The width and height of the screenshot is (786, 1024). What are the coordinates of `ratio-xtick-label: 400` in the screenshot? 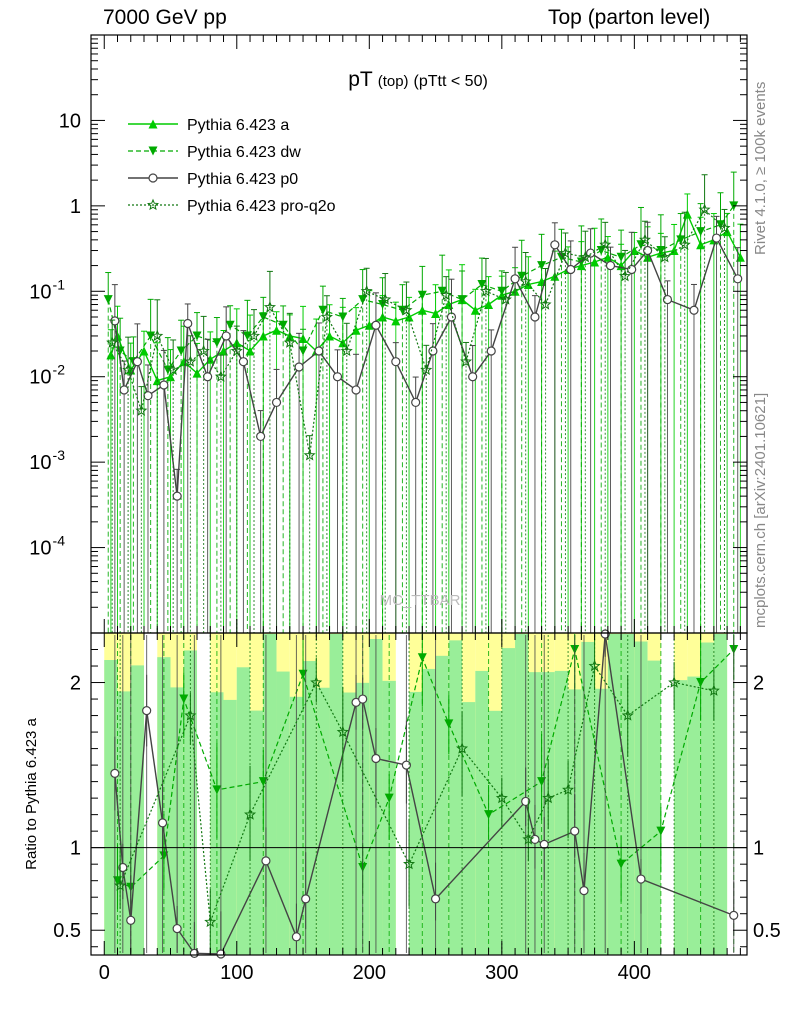 It's located at (634, 973).